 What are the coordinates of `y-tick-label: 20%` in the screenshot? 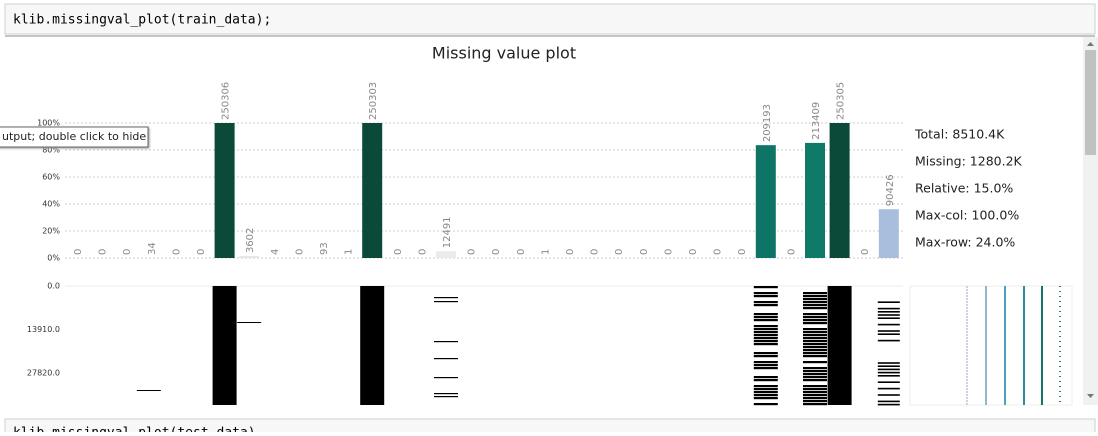 It's located at (51, 231).